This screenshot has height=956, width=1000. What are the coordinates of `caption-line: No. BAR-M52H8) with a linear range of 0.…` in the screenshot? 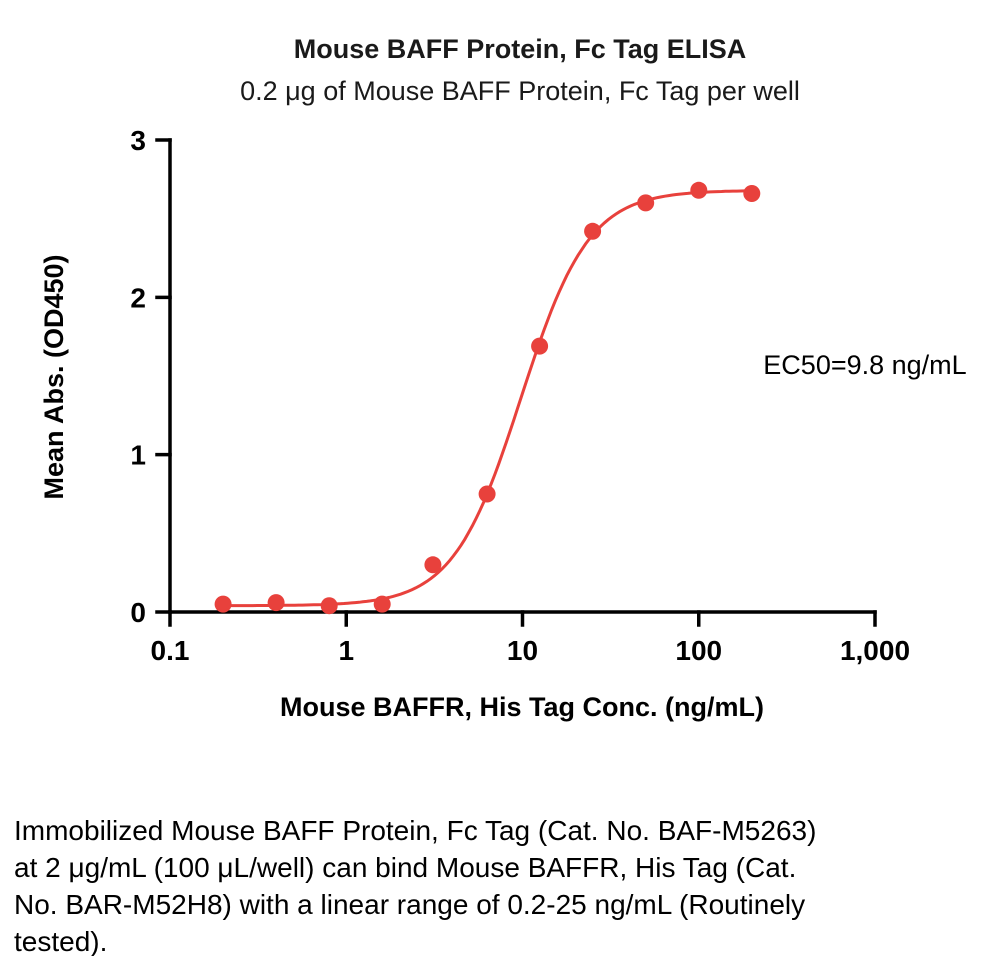 It's located at (410, 904).